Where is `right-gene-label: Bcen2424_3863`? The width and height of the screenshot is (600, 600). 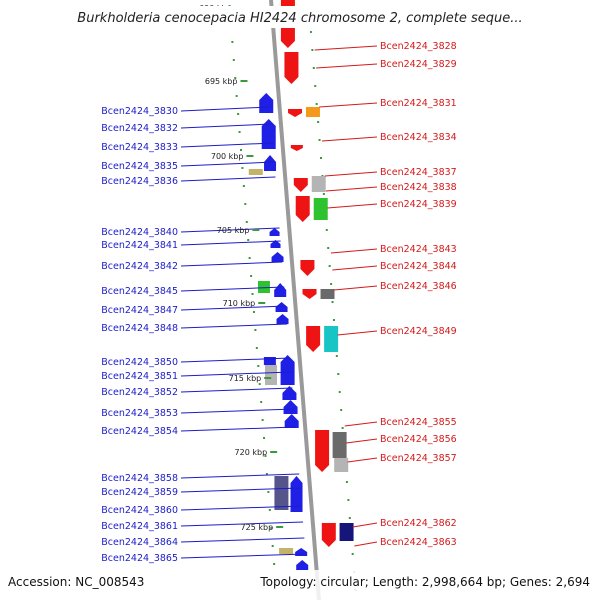
right-gene-label: Bcen2424_3863 is located at coordinates (418, 542).